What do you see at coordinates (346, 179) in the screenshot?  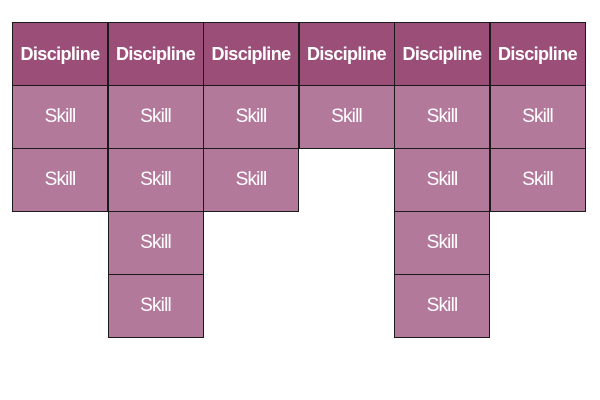 I see `discipline-column: Discipline Skill` at bounding box center [346, 179].